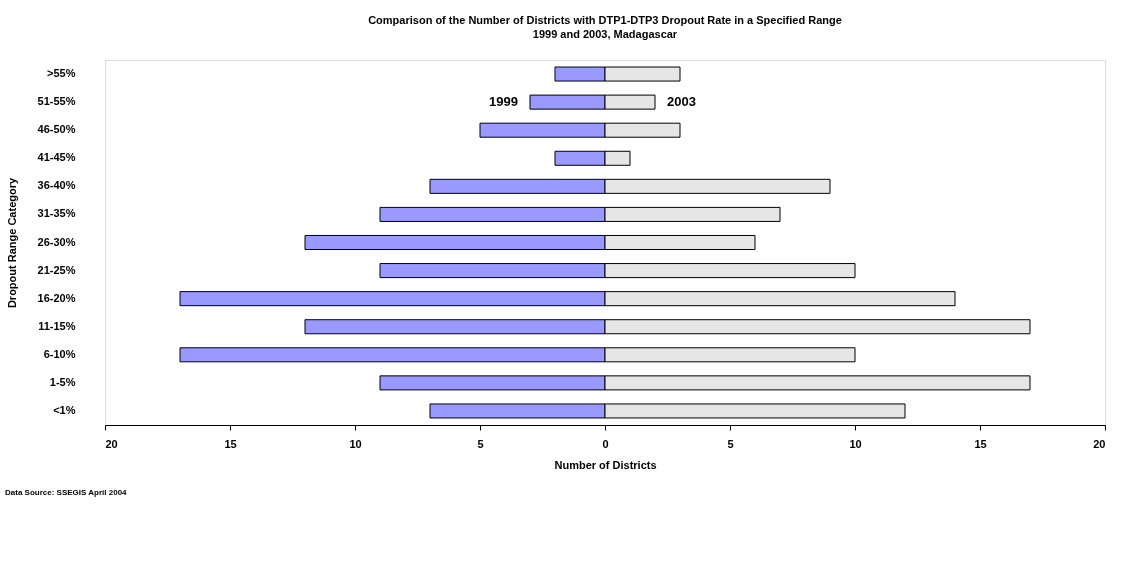 Image resolution: width=1141 pixels, height=565 pixels. I want to click on y-tick-label: 36-40%, so click(56, 185).